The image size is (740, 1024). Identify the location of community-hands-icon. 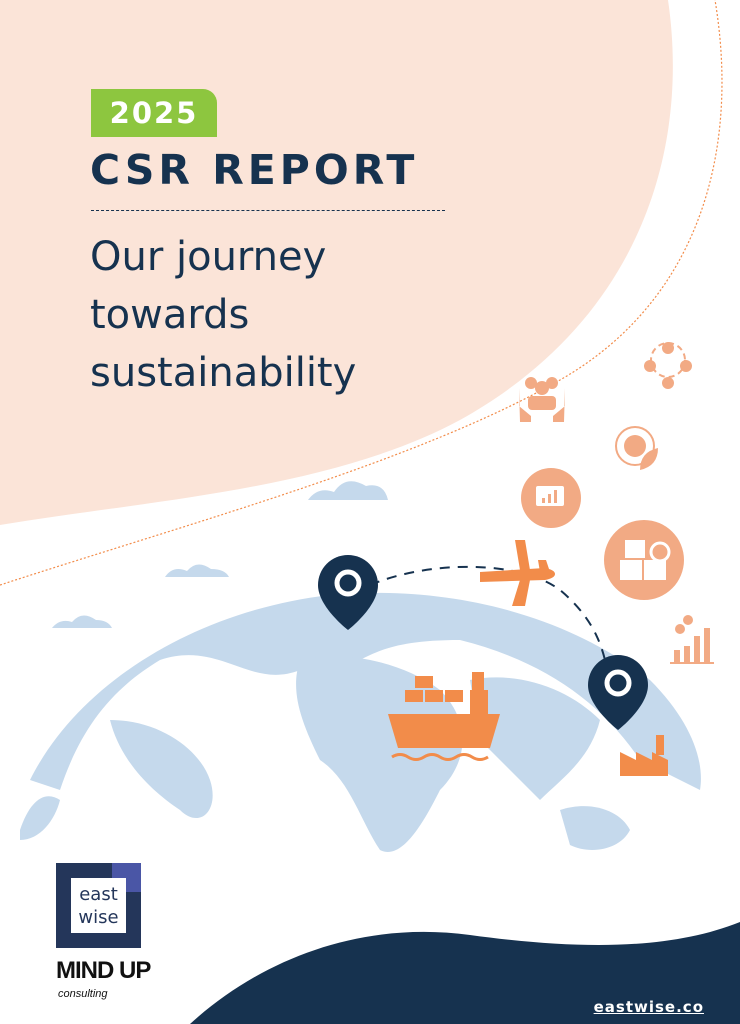
(542, 399).